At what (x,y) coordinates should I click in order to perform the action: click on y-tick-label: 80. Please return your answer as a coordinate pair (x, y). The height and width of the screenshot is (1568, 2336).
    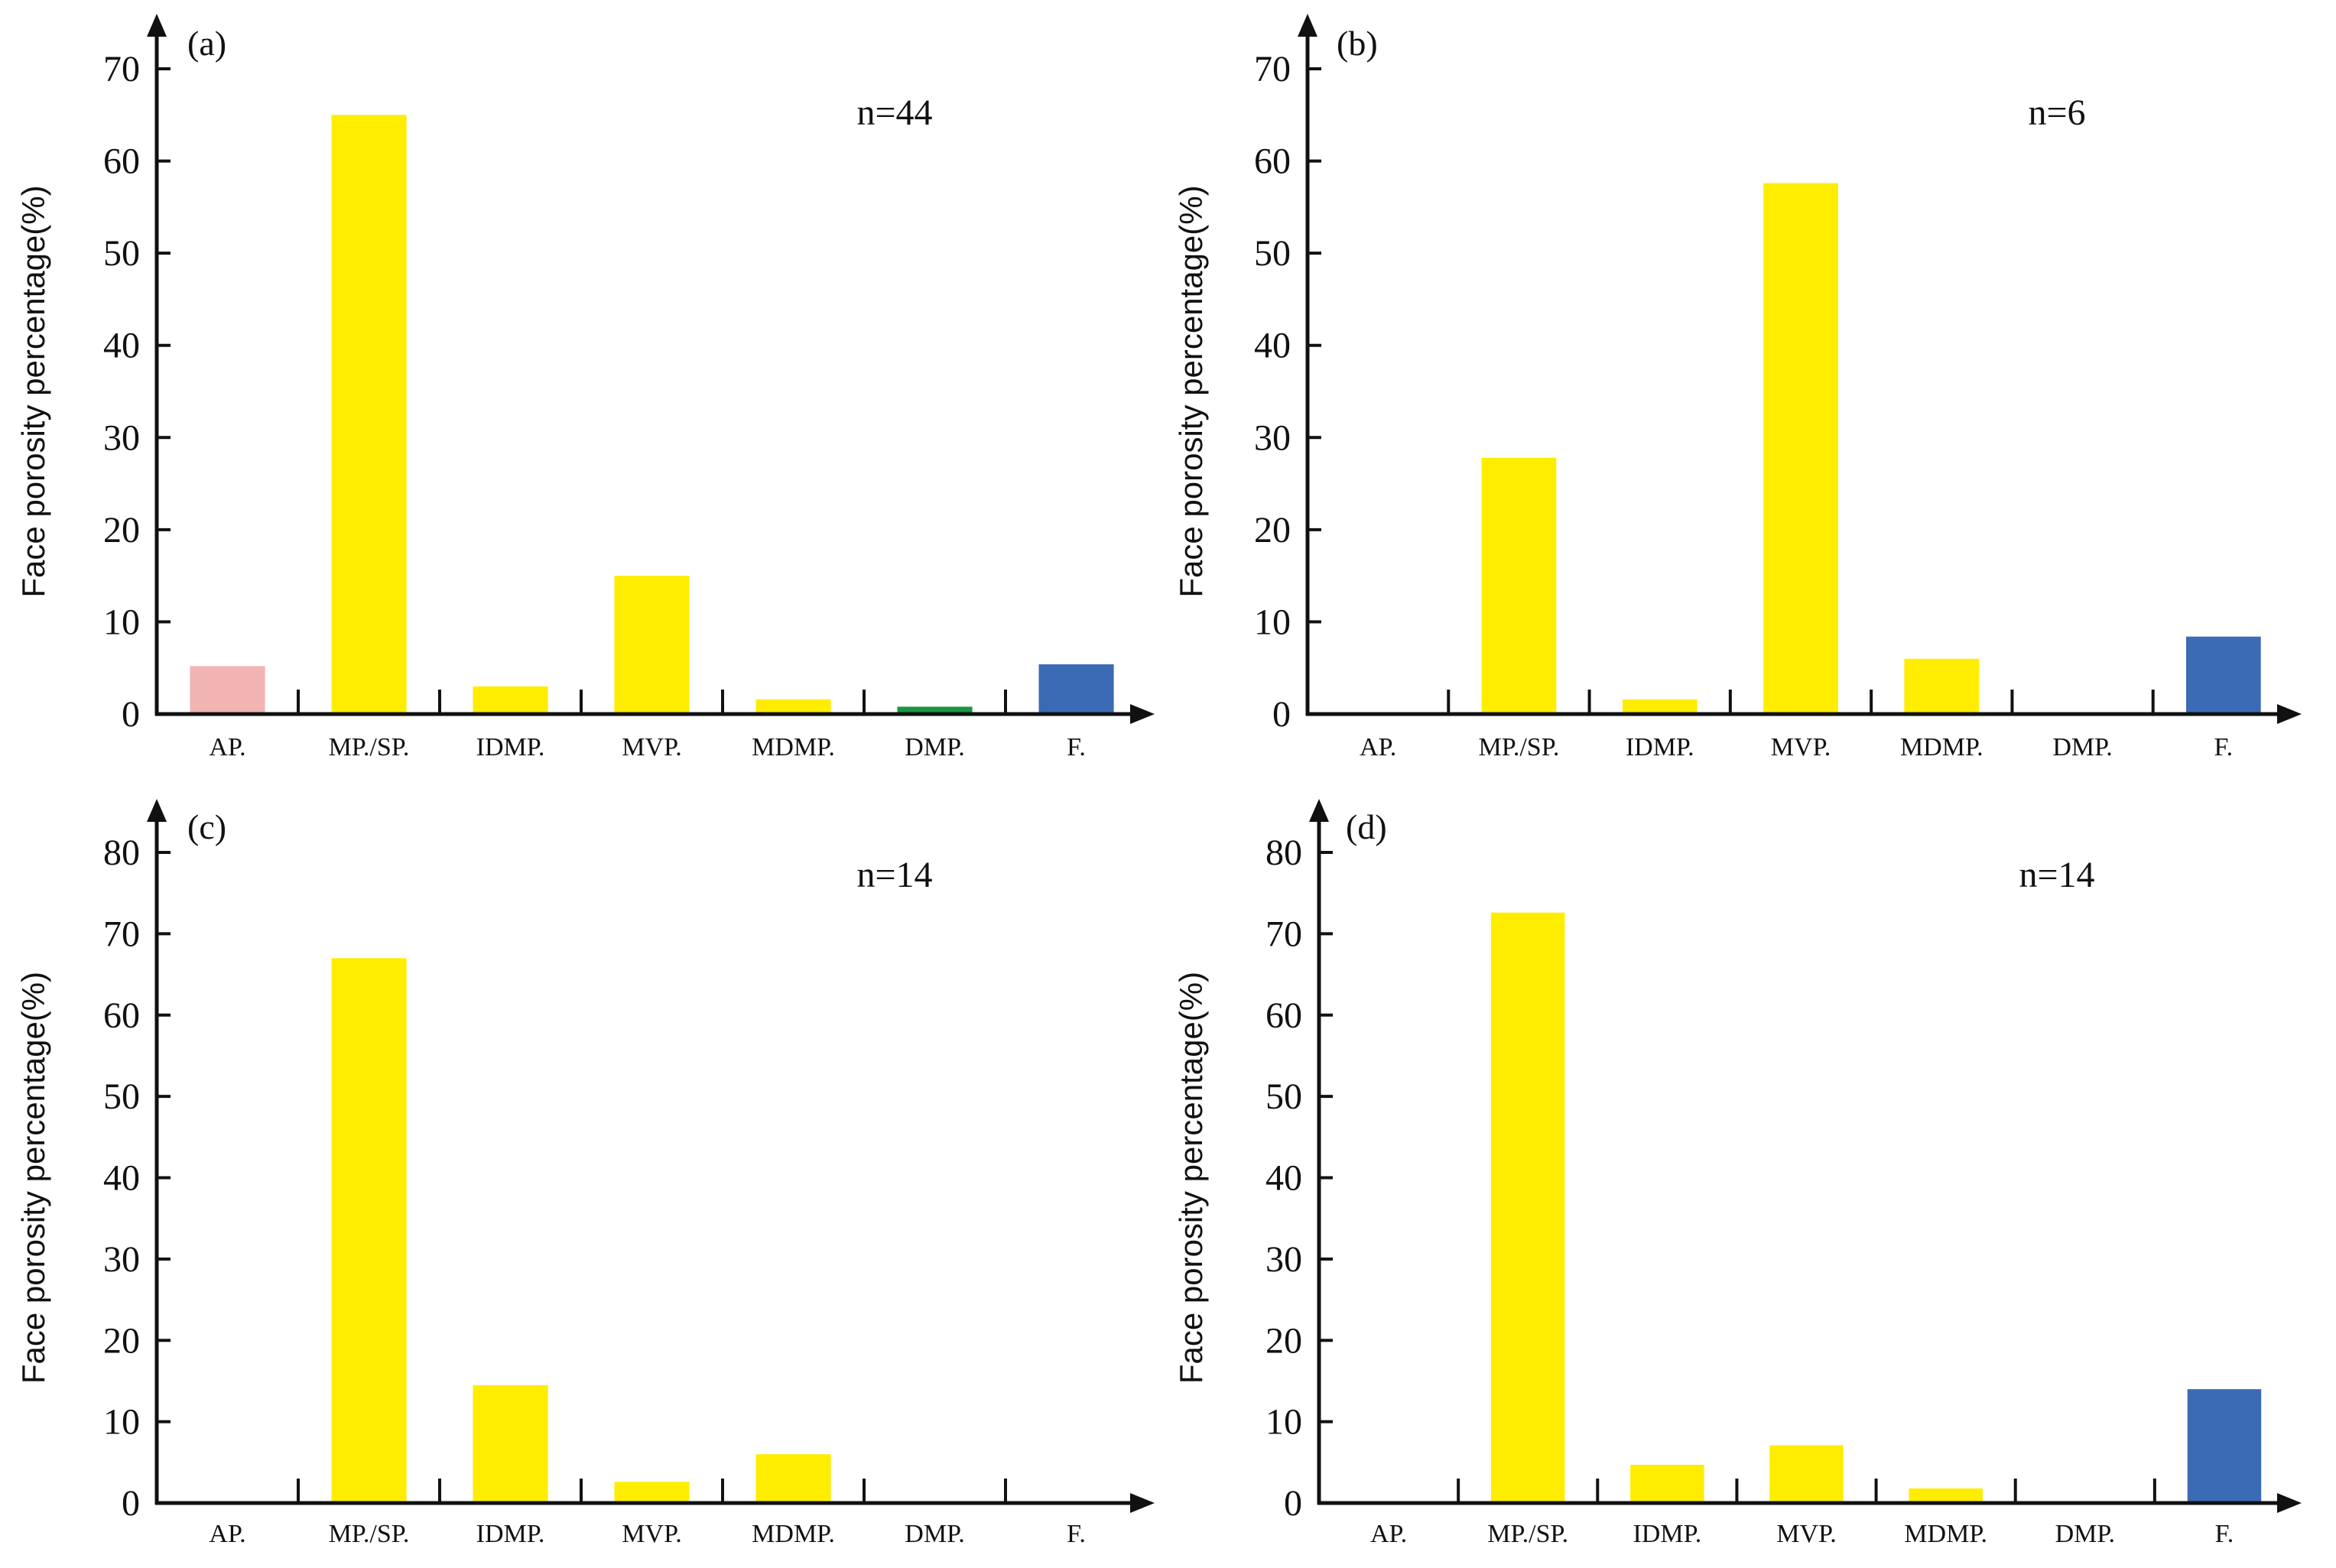
    Looking at the image, I should click on (121, 853).